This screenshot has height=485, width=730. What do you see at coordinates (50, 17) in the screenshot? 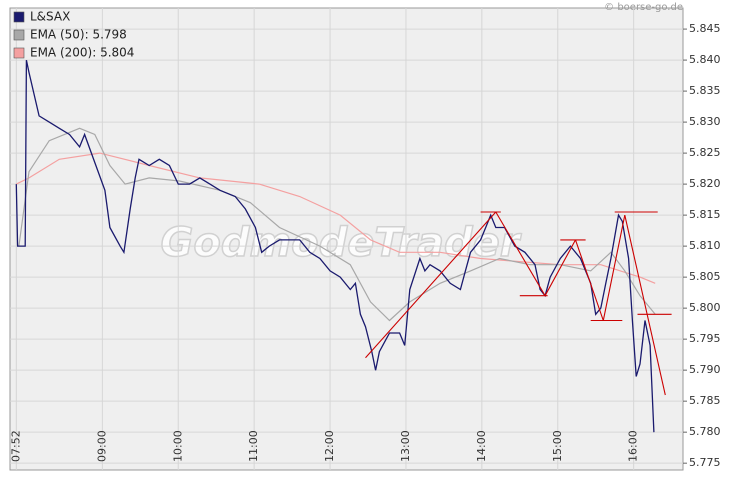
I see `legend-label: L&SAX` at bounding box center [50, 17].